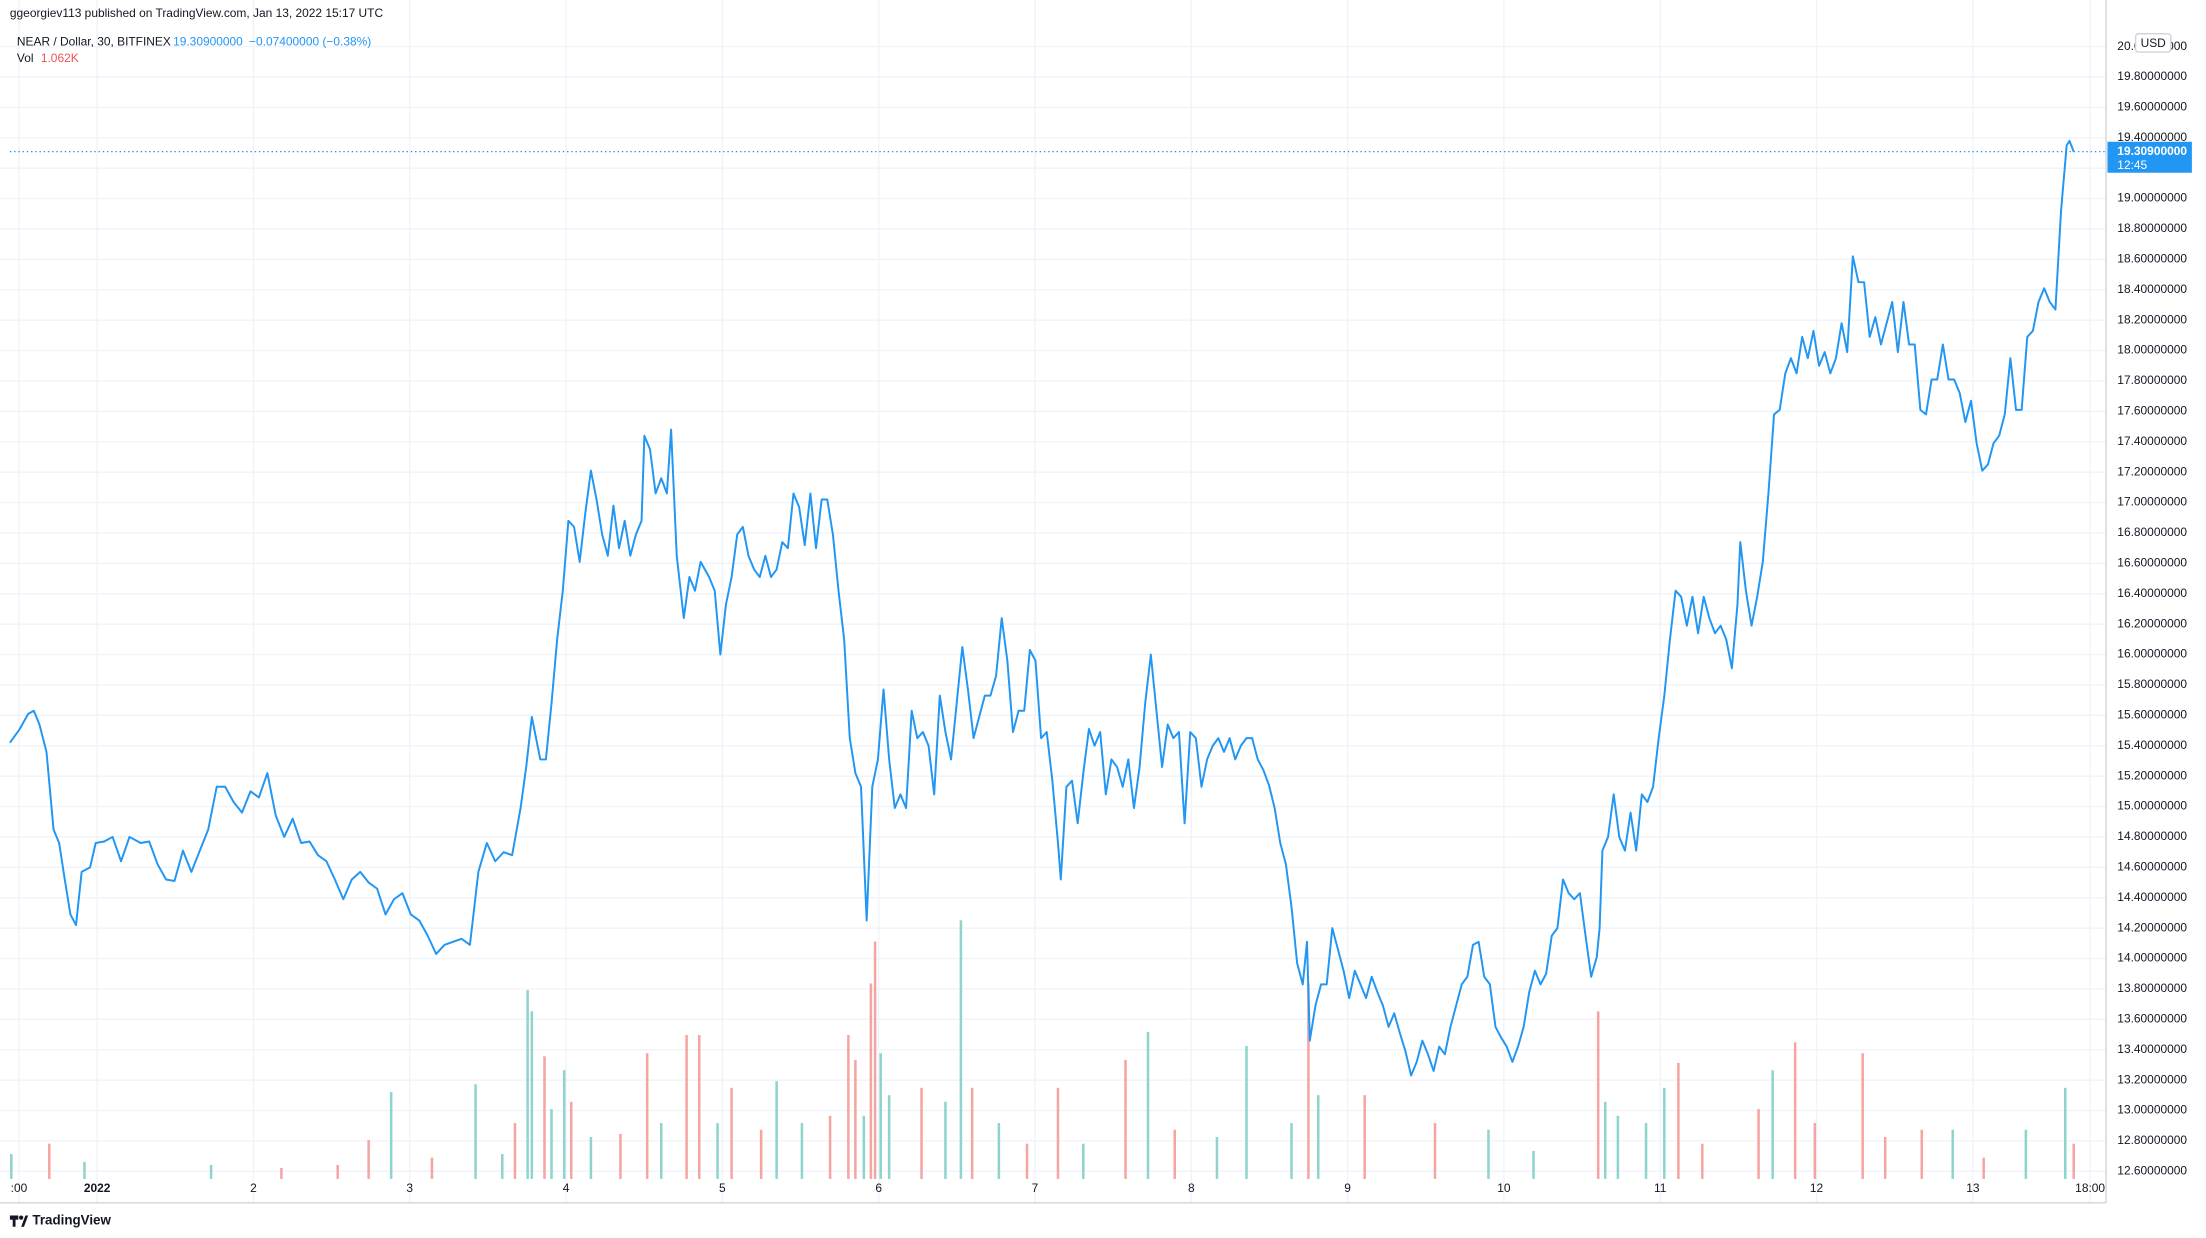  What do you see at coordinates (2152, 1140) in the screenshot?
I see `y-tick-label: 12.80000000` at bounding box center [2152, 1140].